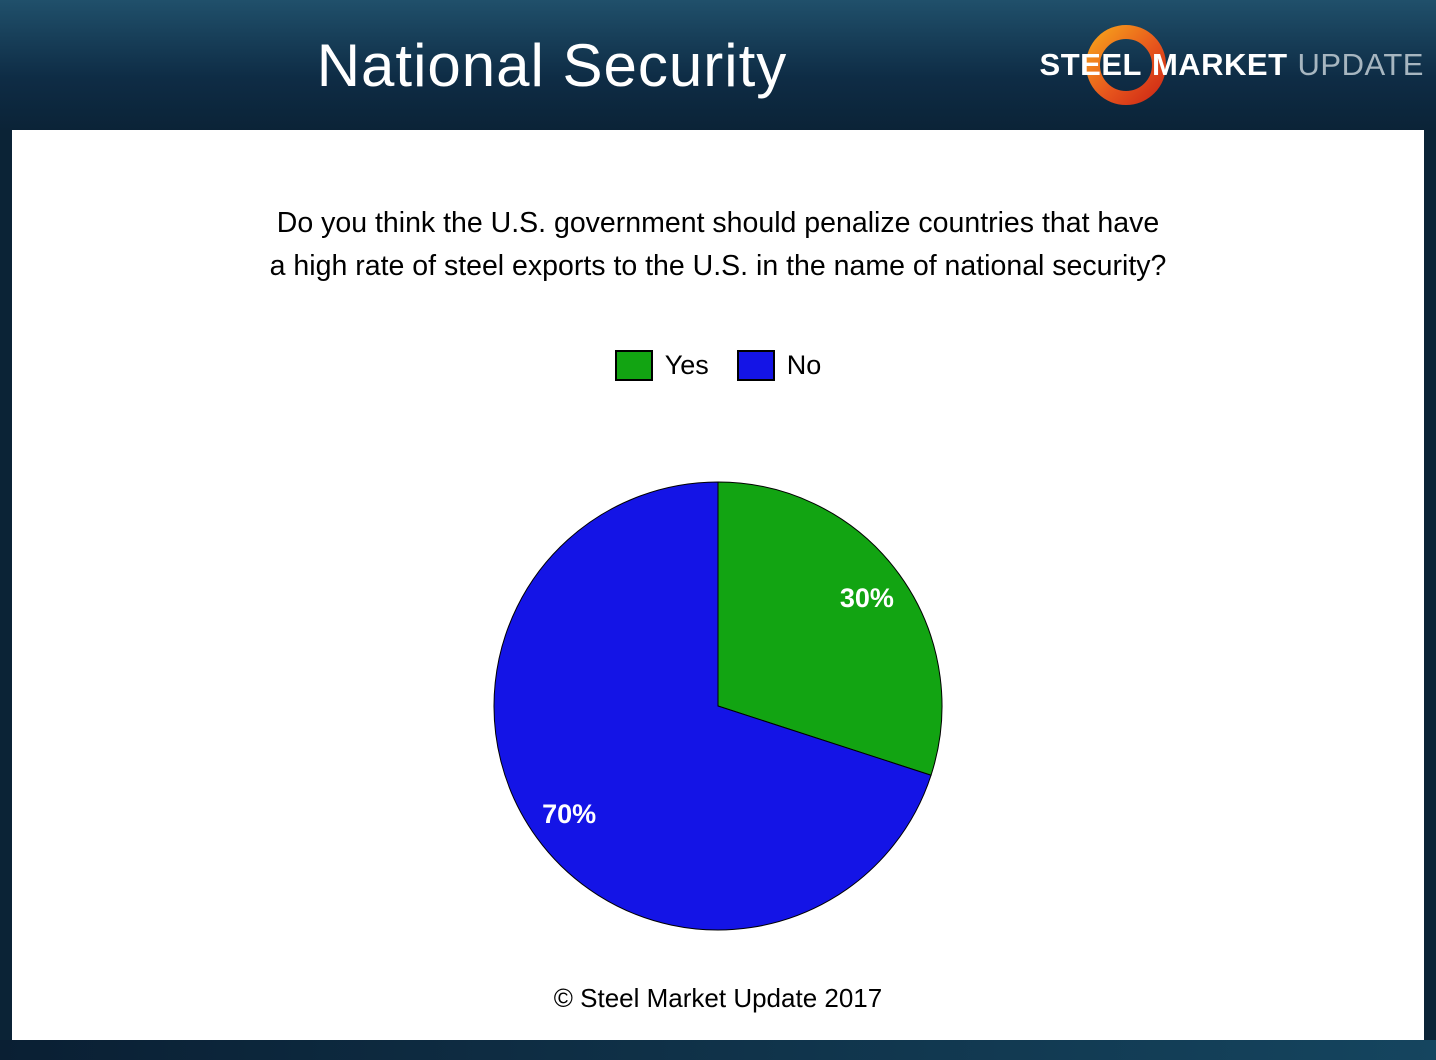 The width and height of the screenshot is (1436, 1060). Describe the element at coordinates (779, 365) in the screenshot. I see `legend-item-no: No` at that location.